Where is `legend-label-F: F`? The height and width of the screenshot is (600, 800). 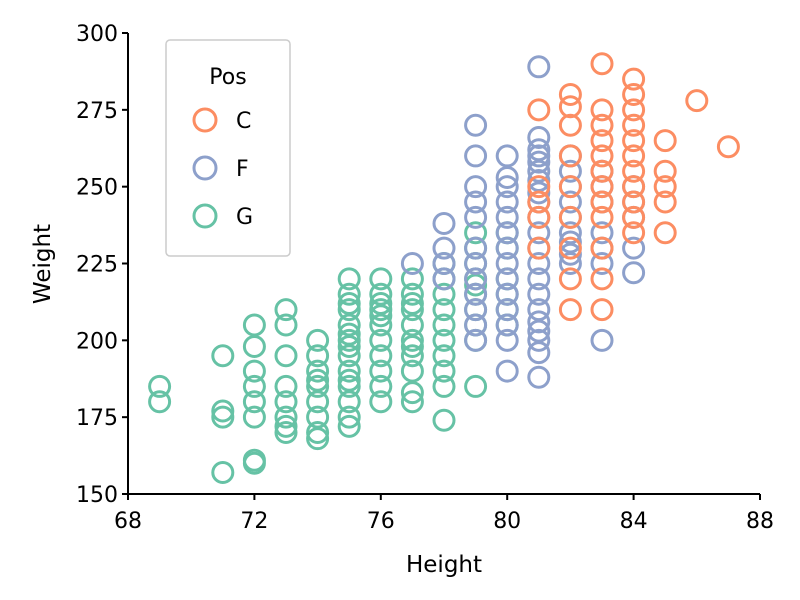 legend-label-F: F is located at coordinates (242, 169).